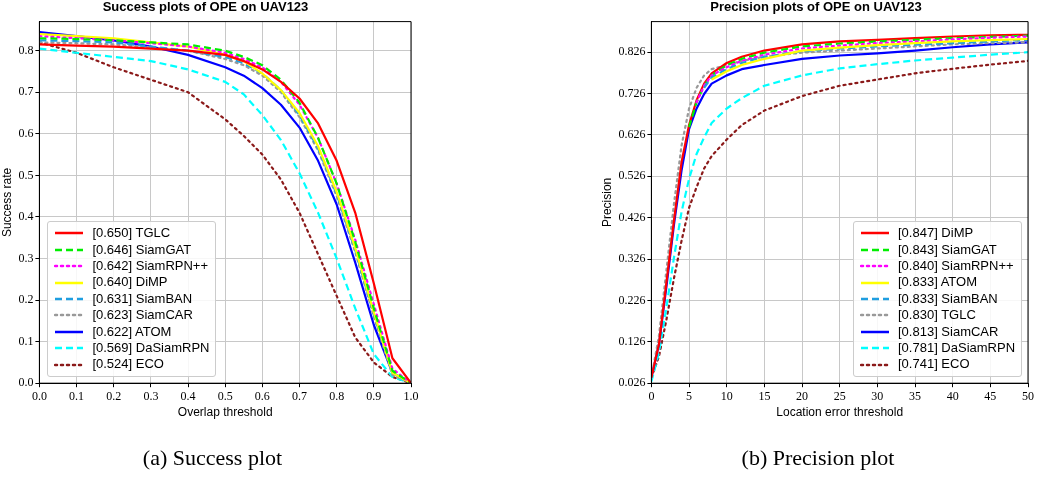 The image size is (1038, 482). Describe the element at coordinates (632, 340) in the screenshot. I see `y-tick-label: 0.126` at that location.